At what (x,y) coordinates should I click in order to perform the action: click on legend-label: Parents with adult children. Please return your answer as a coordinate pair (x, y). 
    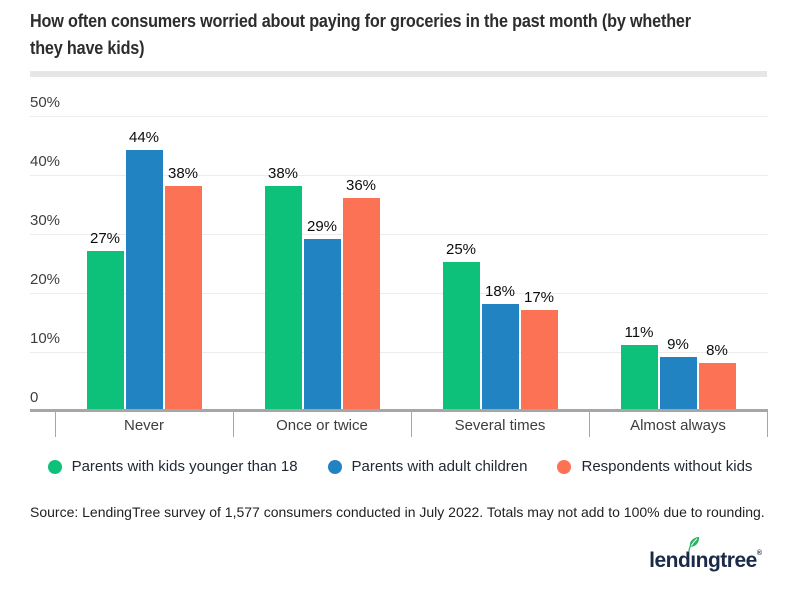
    Looking at the image, I should click on (439, 466).